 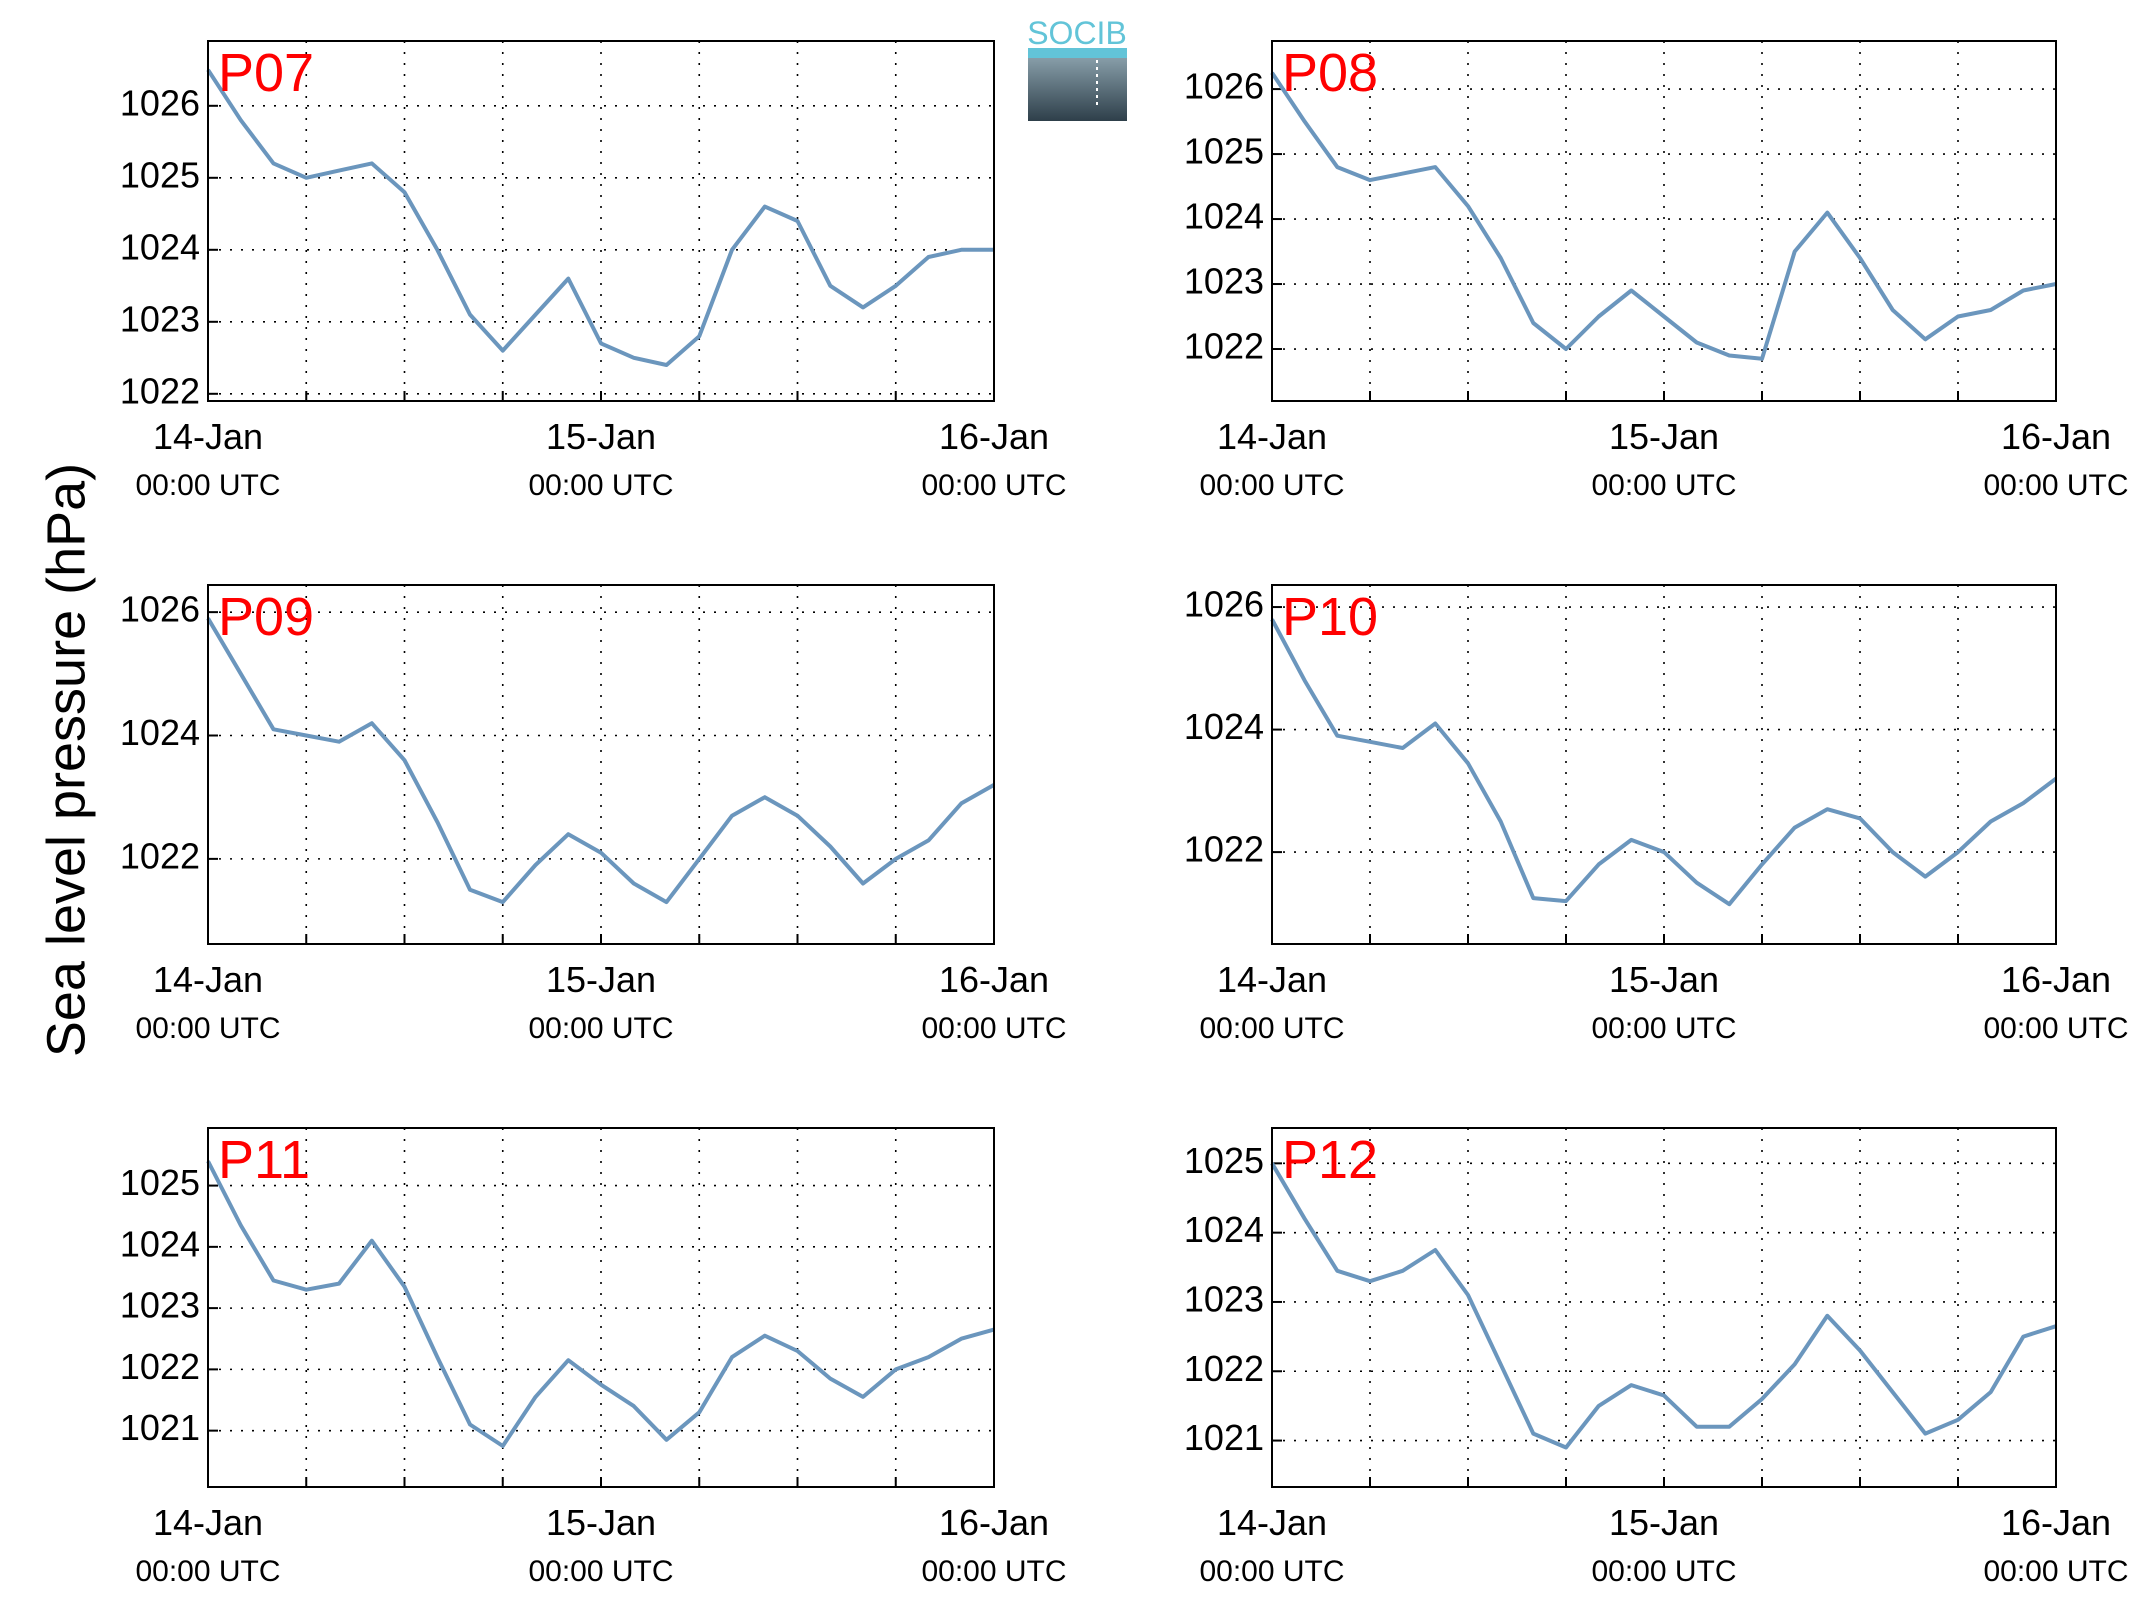 I want to click on logo: SOCIB, so click(x=1077, y=68).